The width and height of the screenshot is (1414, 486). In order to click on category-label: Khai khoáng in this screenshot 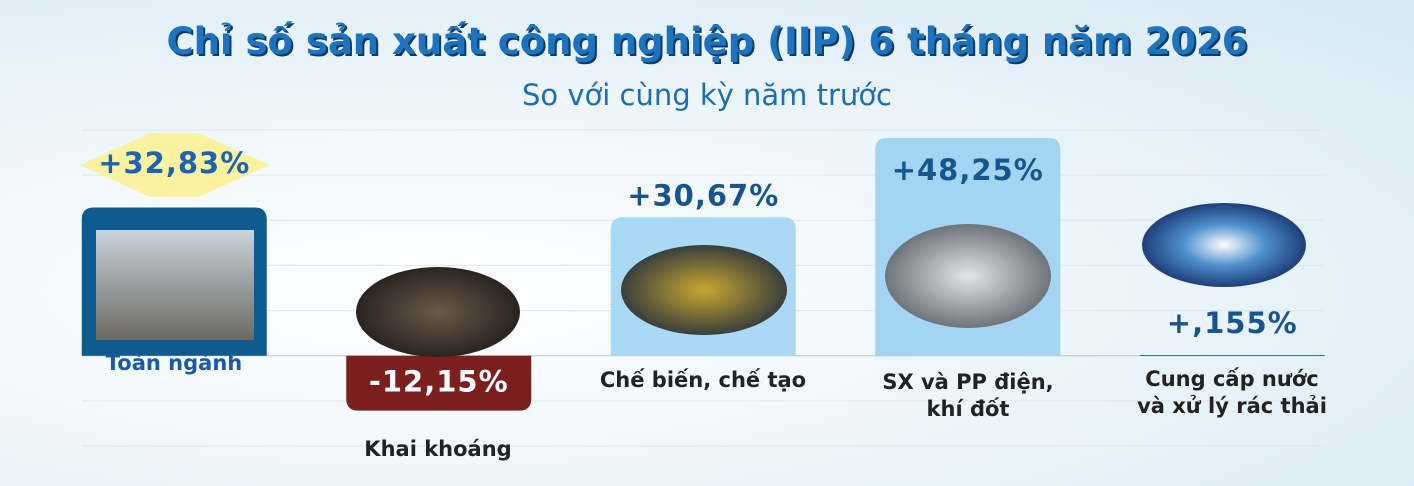, I will do `click(438, 449)`.